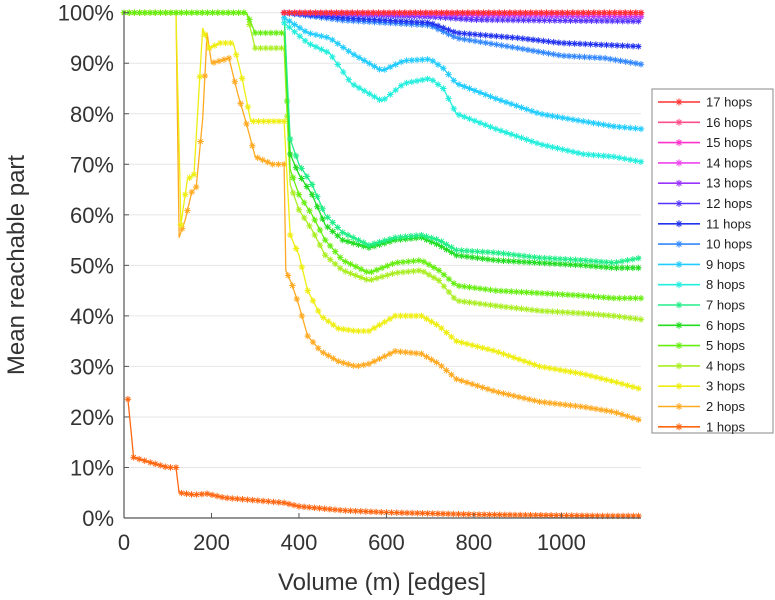  I want to click on y-axis-title: Mean reachable part, so click(16, 265).